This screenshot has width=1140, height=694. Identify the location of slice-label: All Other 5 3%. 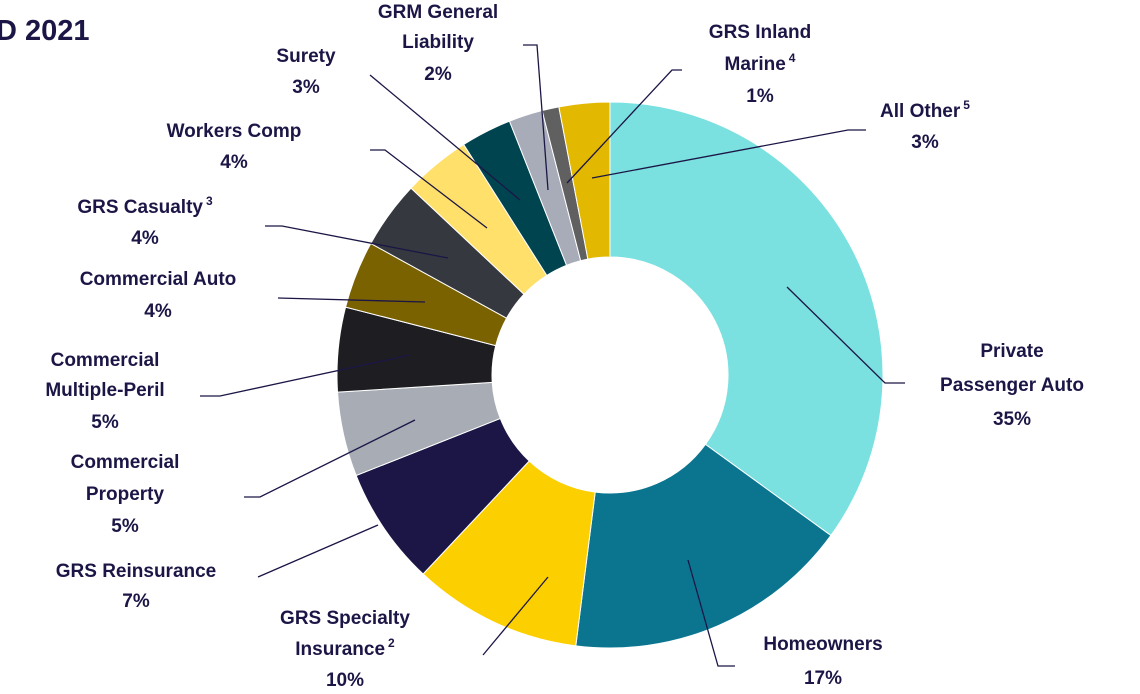
(925, 125).